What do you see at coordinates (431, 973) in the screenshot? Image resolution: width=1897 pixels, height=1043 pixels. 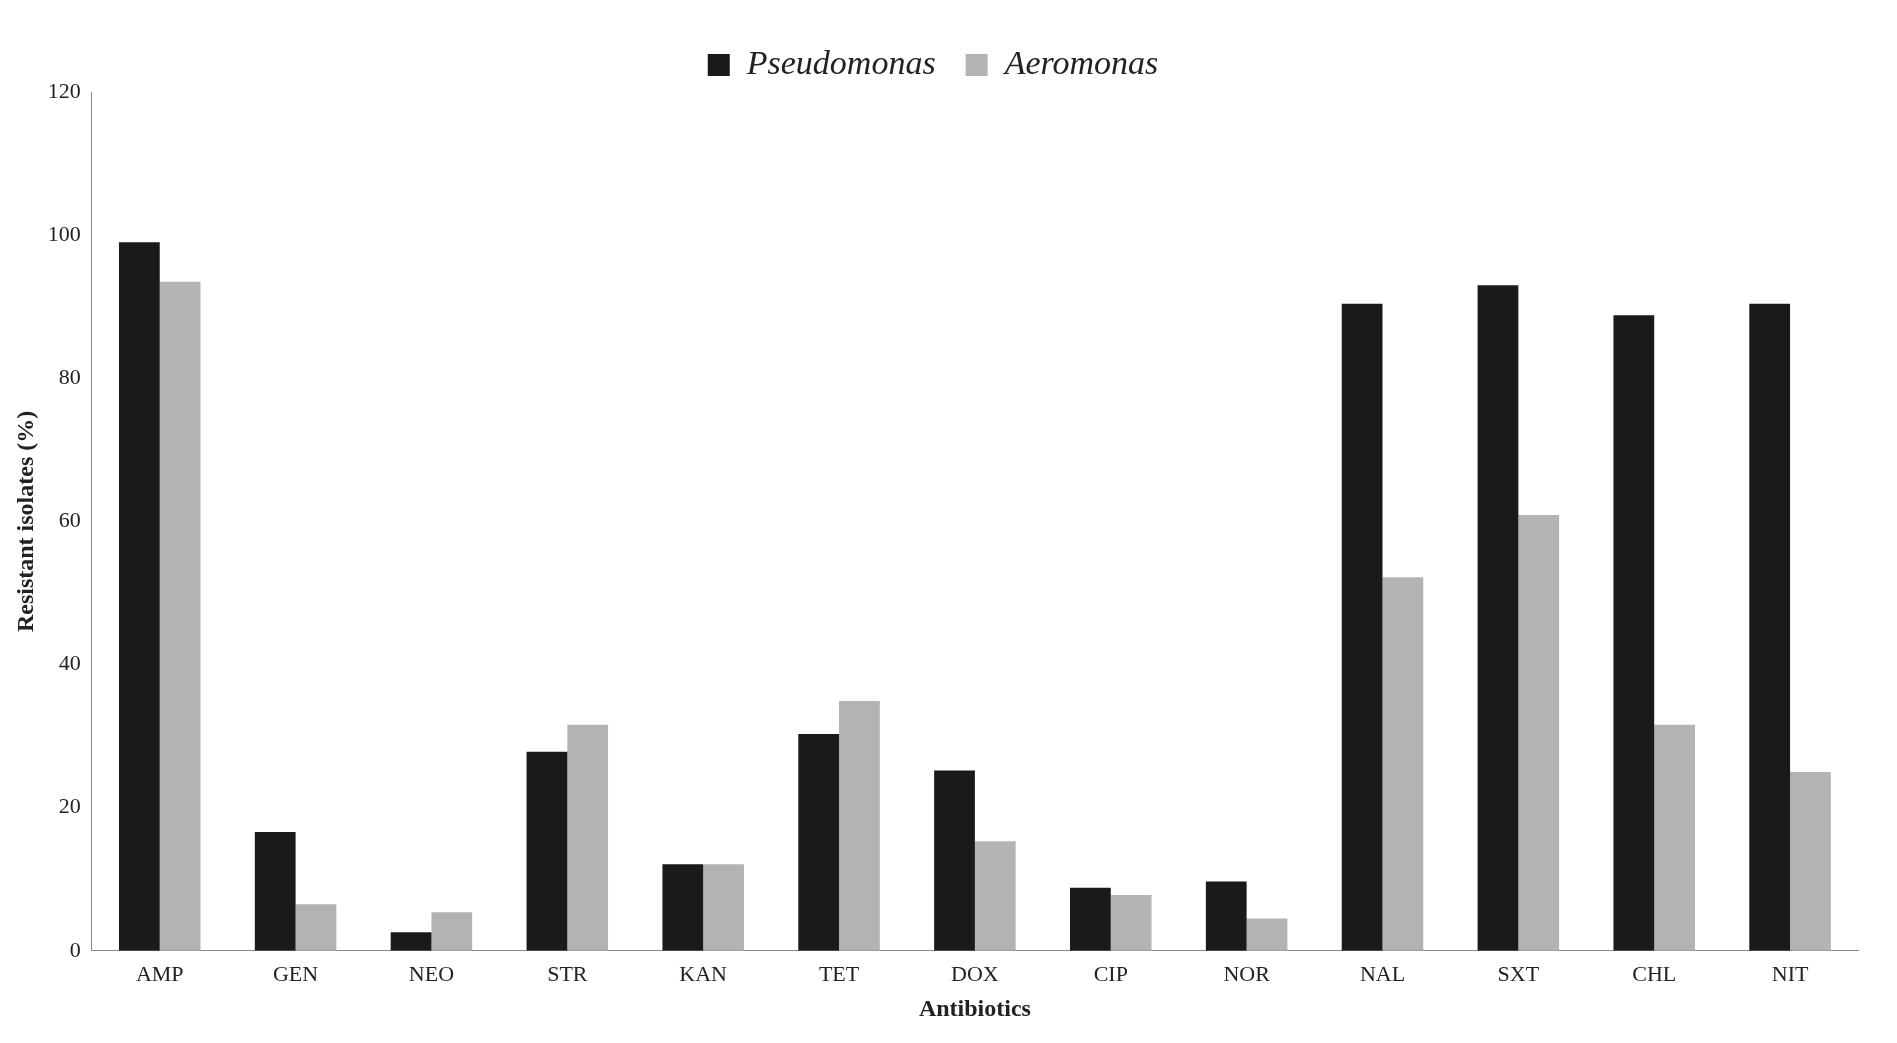 I see `x-tick-label: NEO` at bounding box center [431, 973].